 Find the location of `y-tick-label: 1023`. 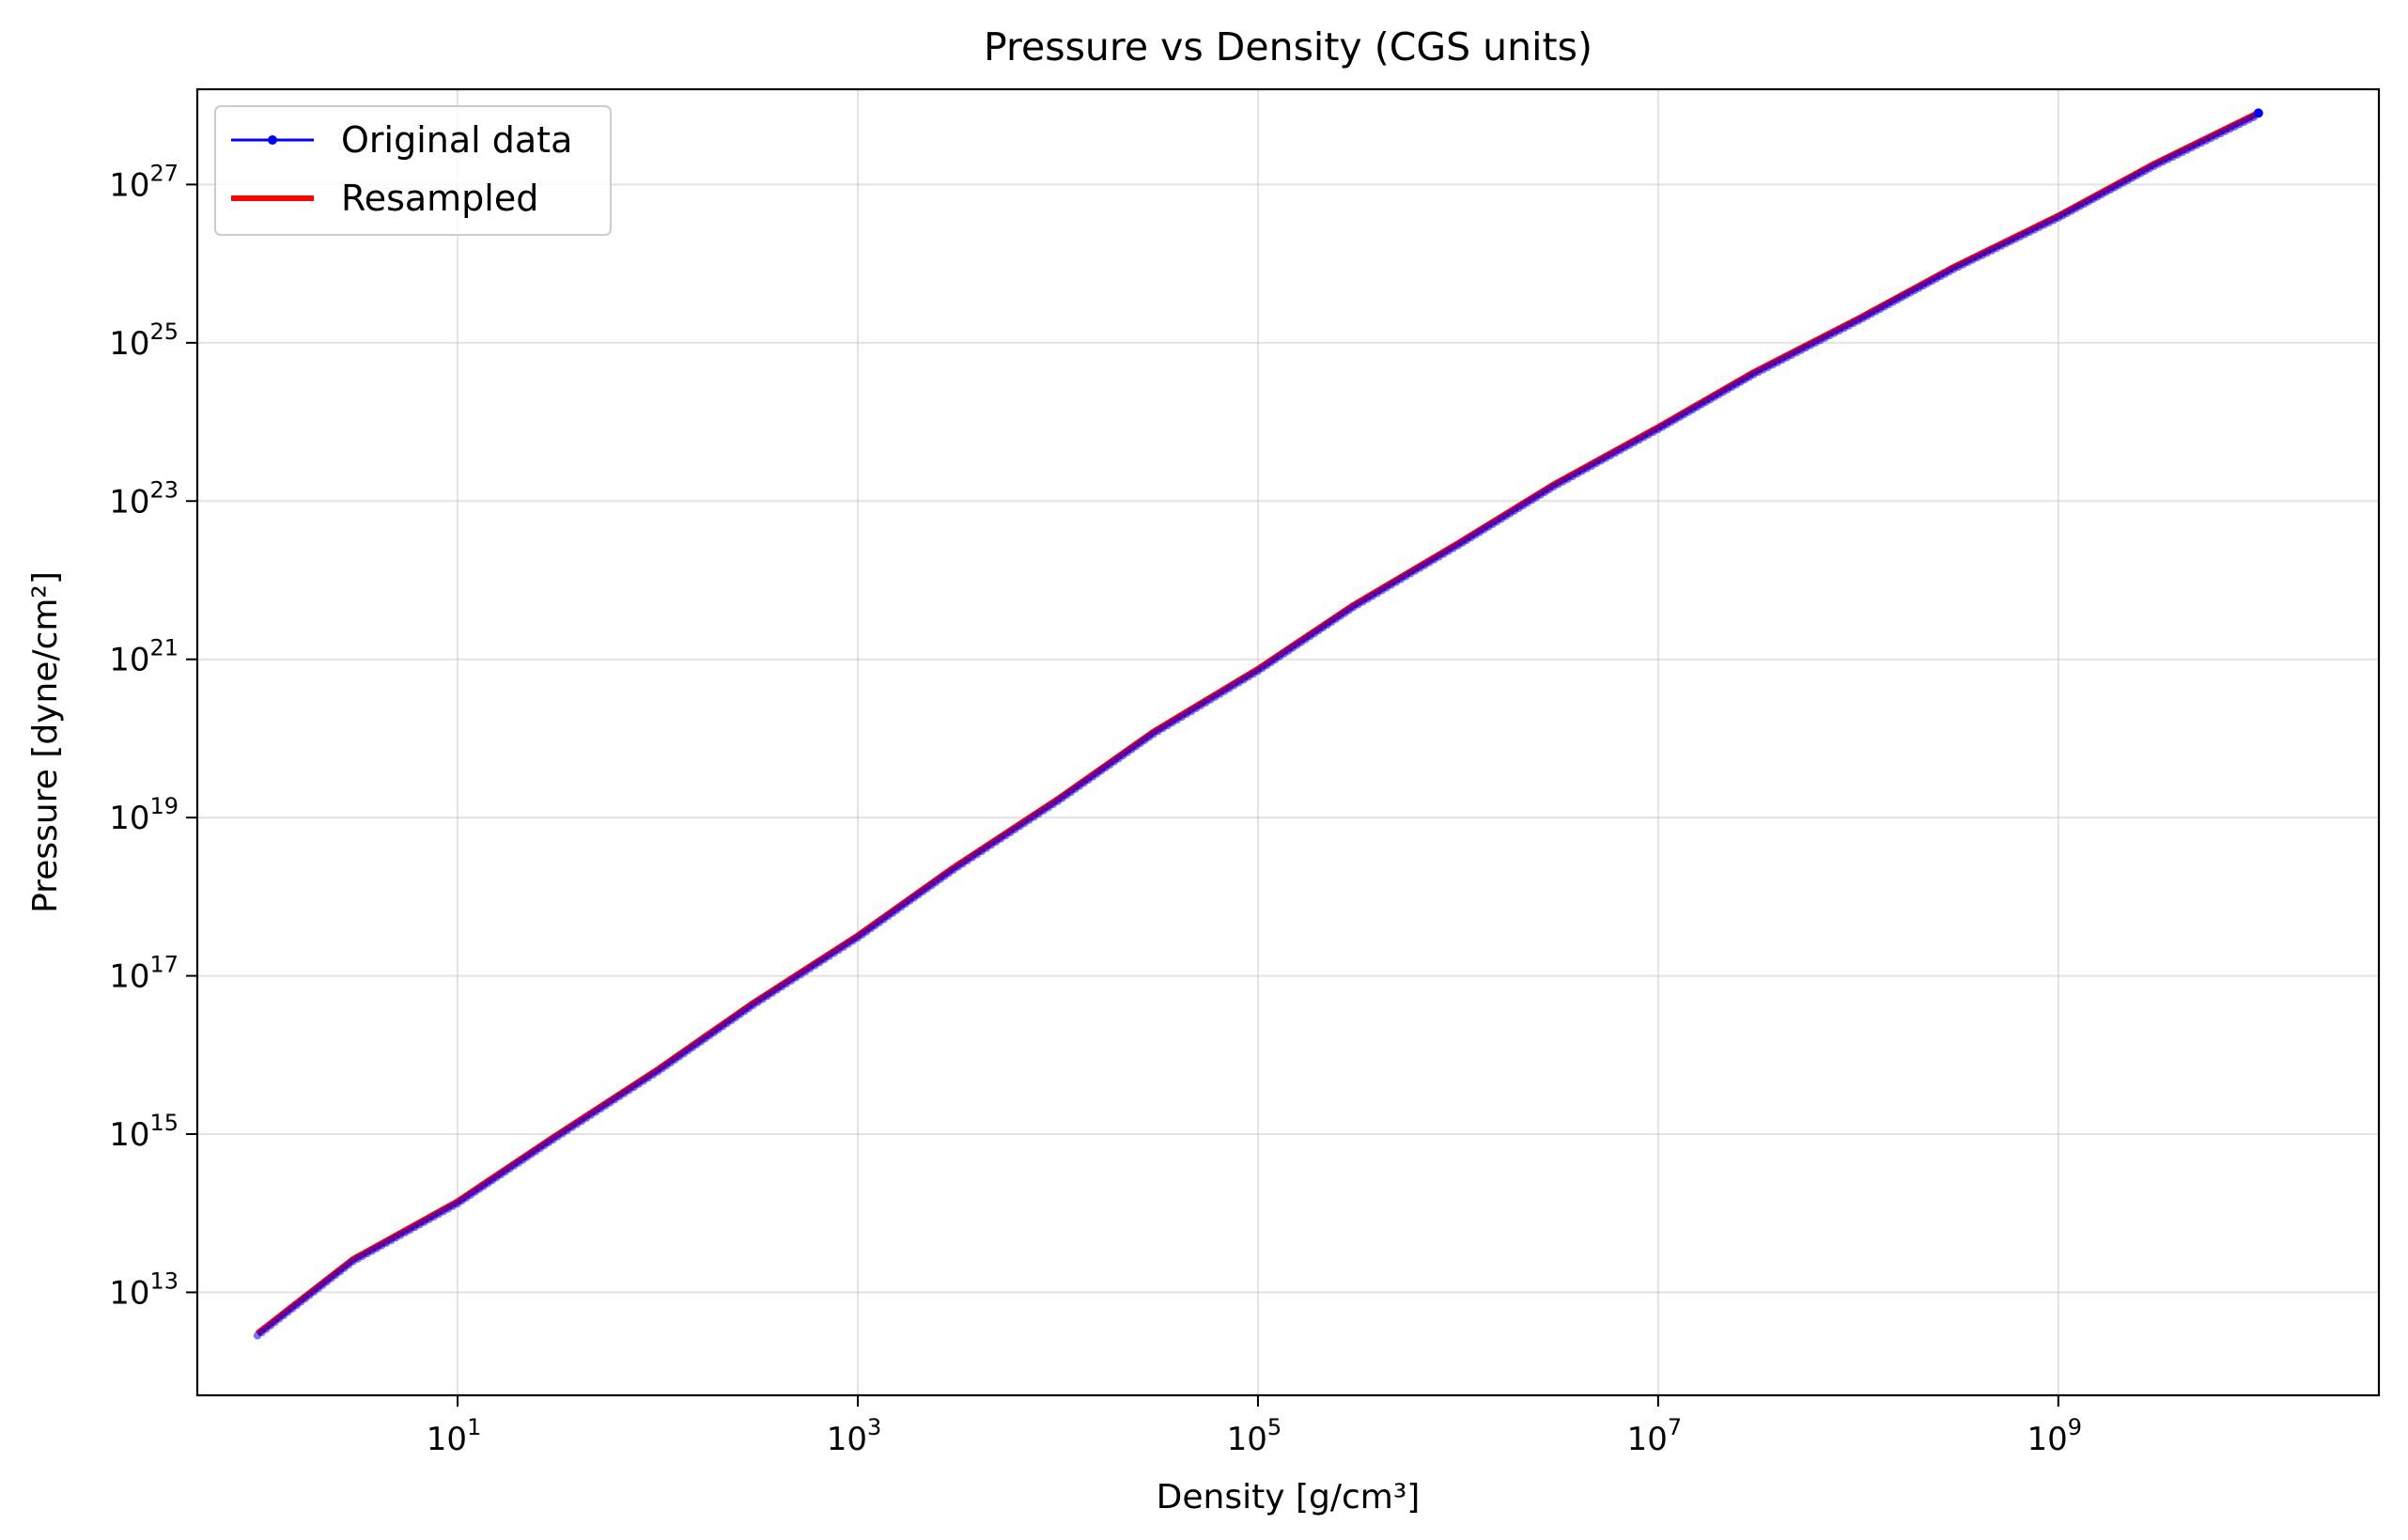

y-tick-label: 1023 is located at coordinates (144, 498).